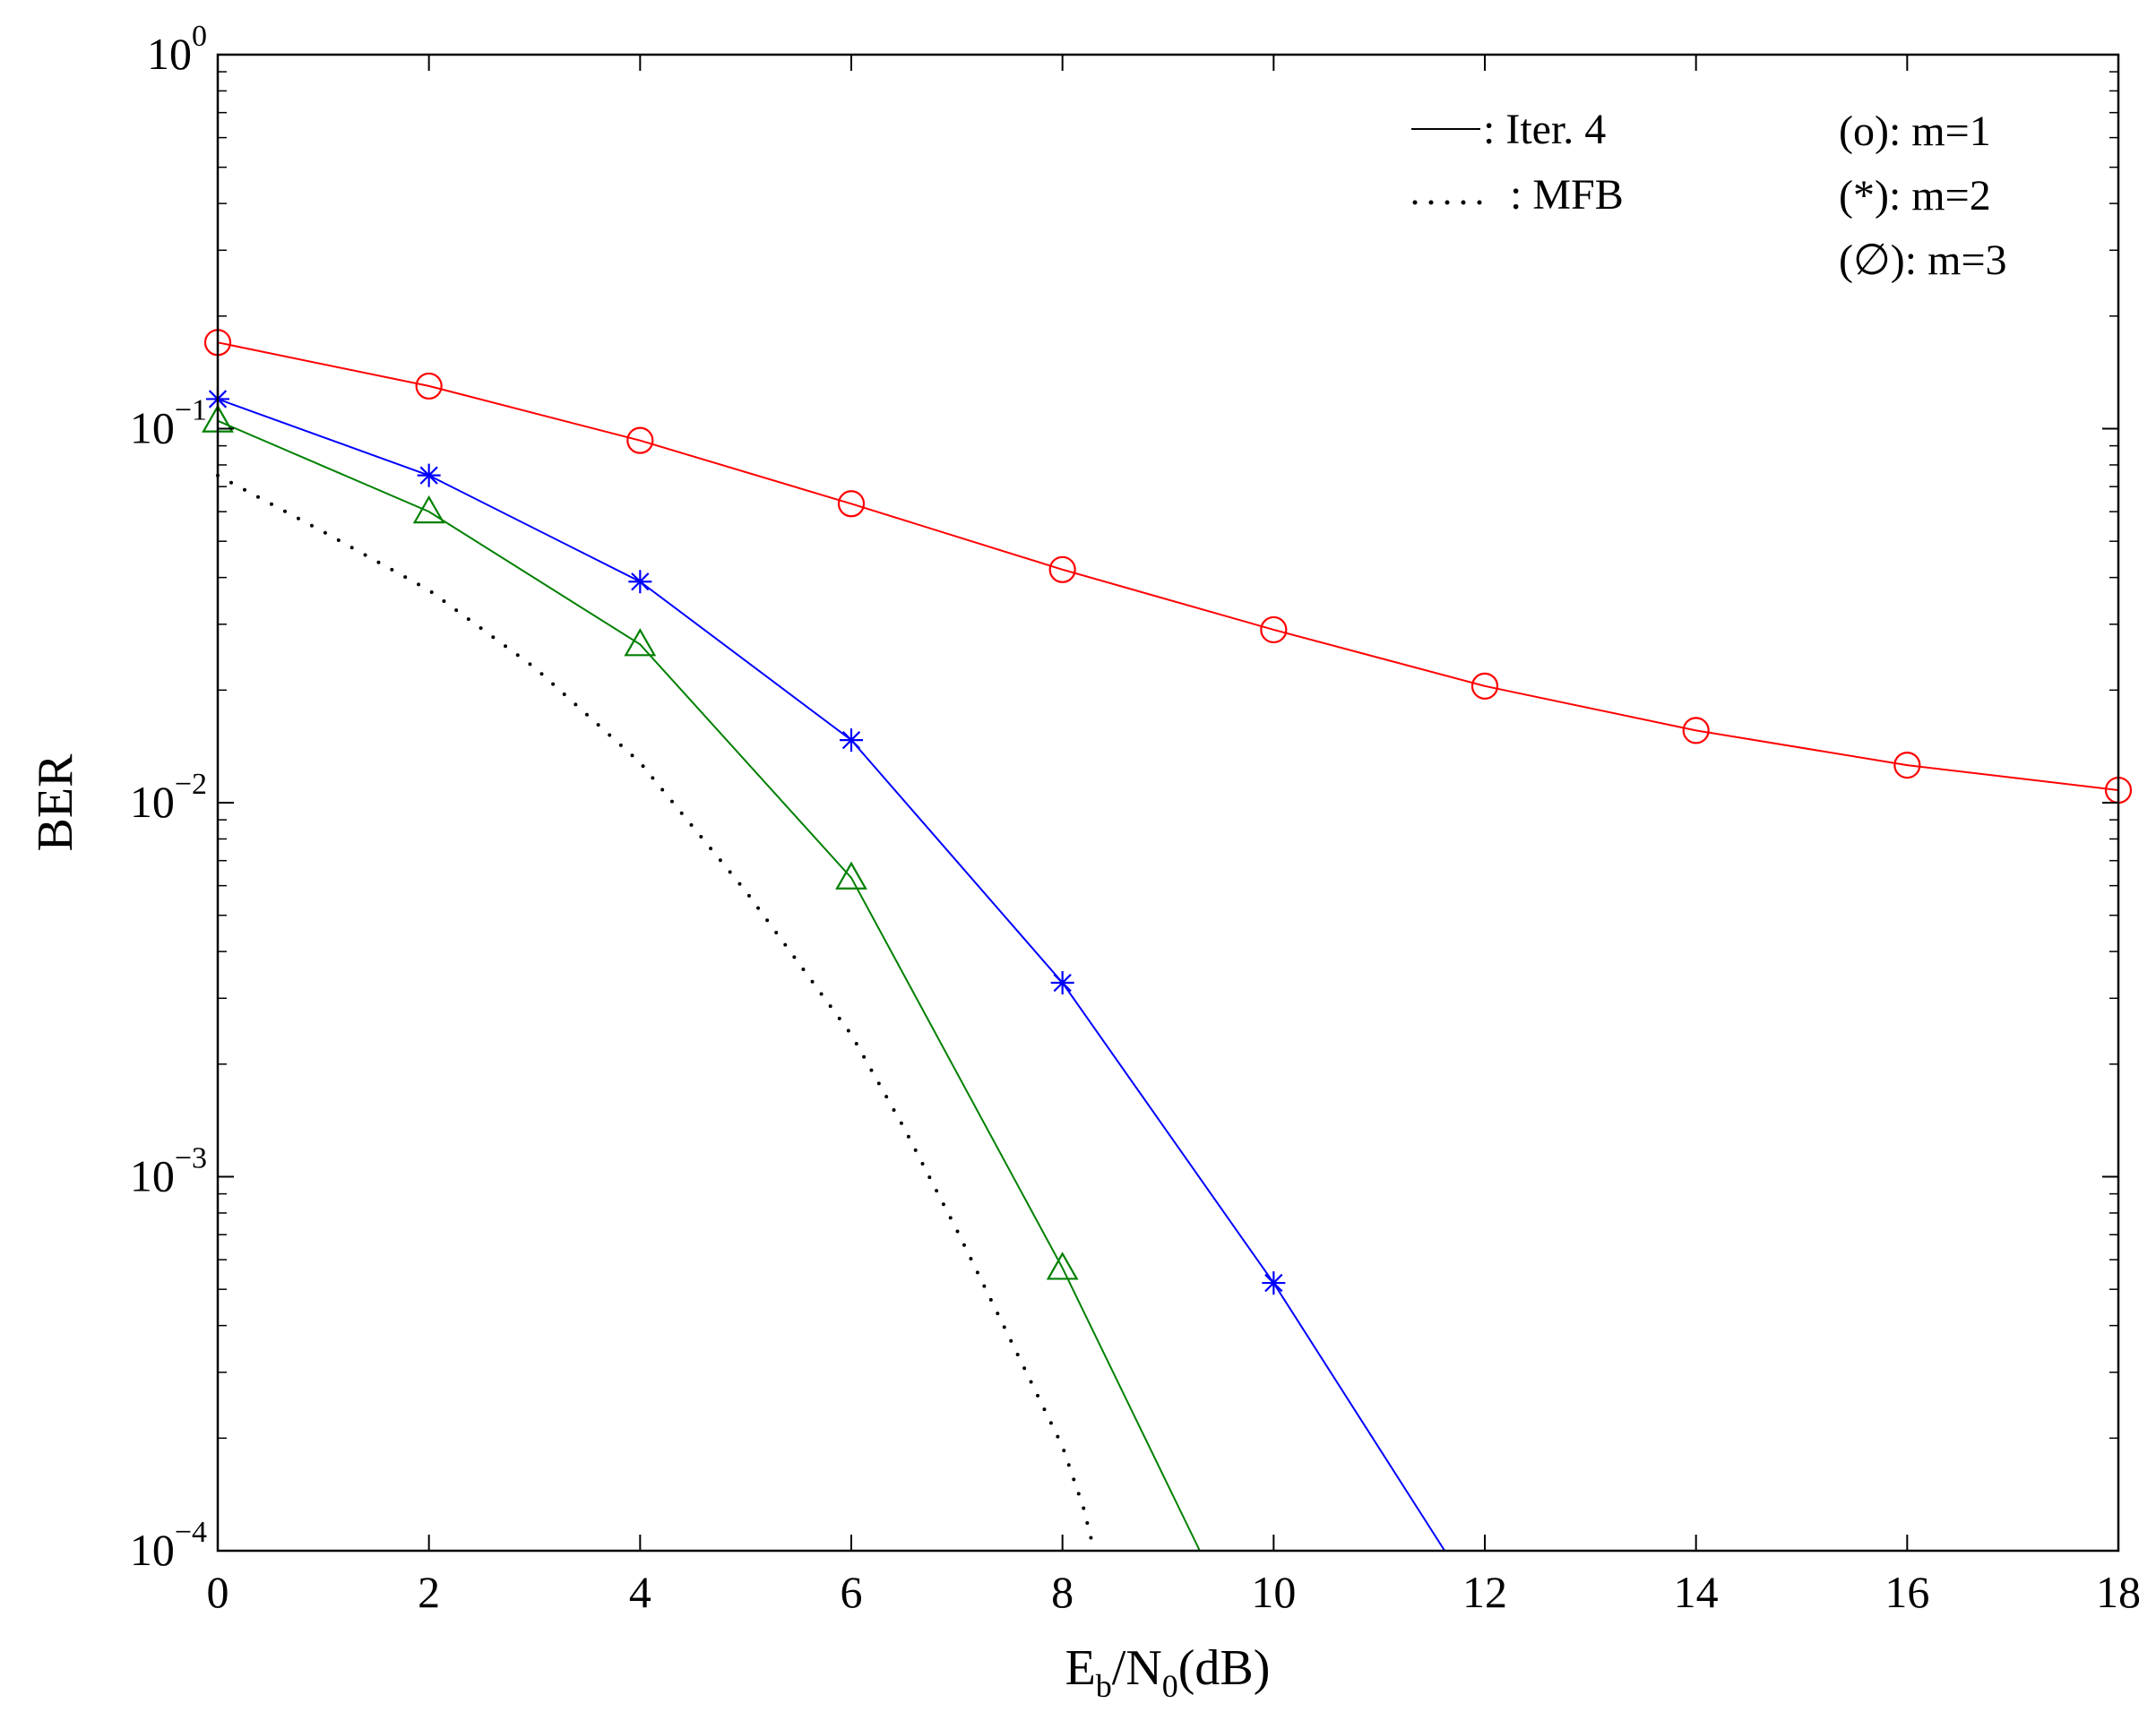 The width and height of the screenshot is (2156, 1712). I want to click on y-tick-label: 10⁻¹, so click(168, 424).